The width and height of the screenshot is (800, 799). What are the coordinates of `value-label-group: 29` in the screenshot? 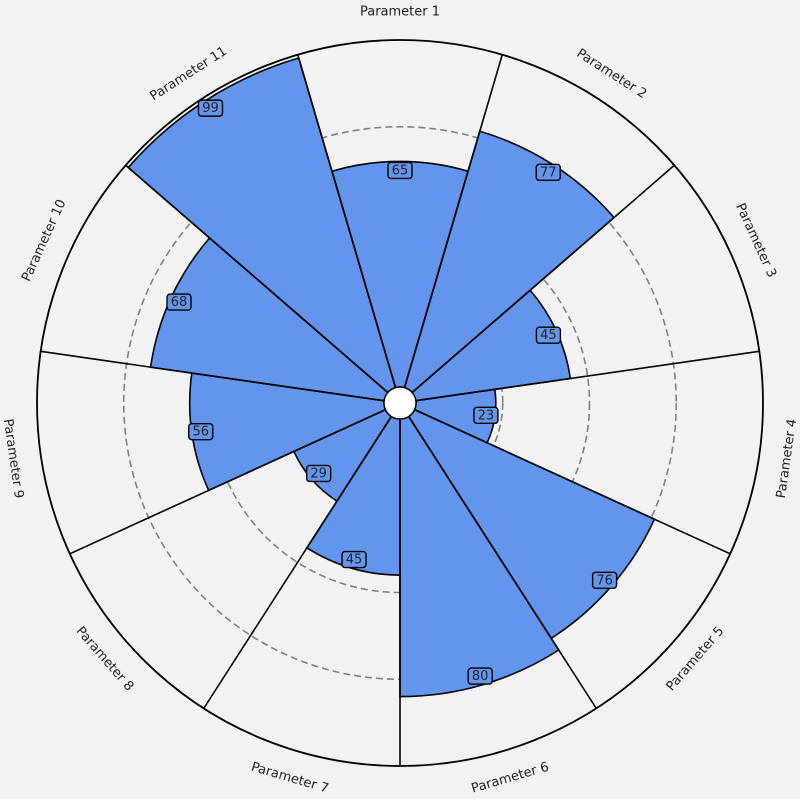 It's located at (318, 473).